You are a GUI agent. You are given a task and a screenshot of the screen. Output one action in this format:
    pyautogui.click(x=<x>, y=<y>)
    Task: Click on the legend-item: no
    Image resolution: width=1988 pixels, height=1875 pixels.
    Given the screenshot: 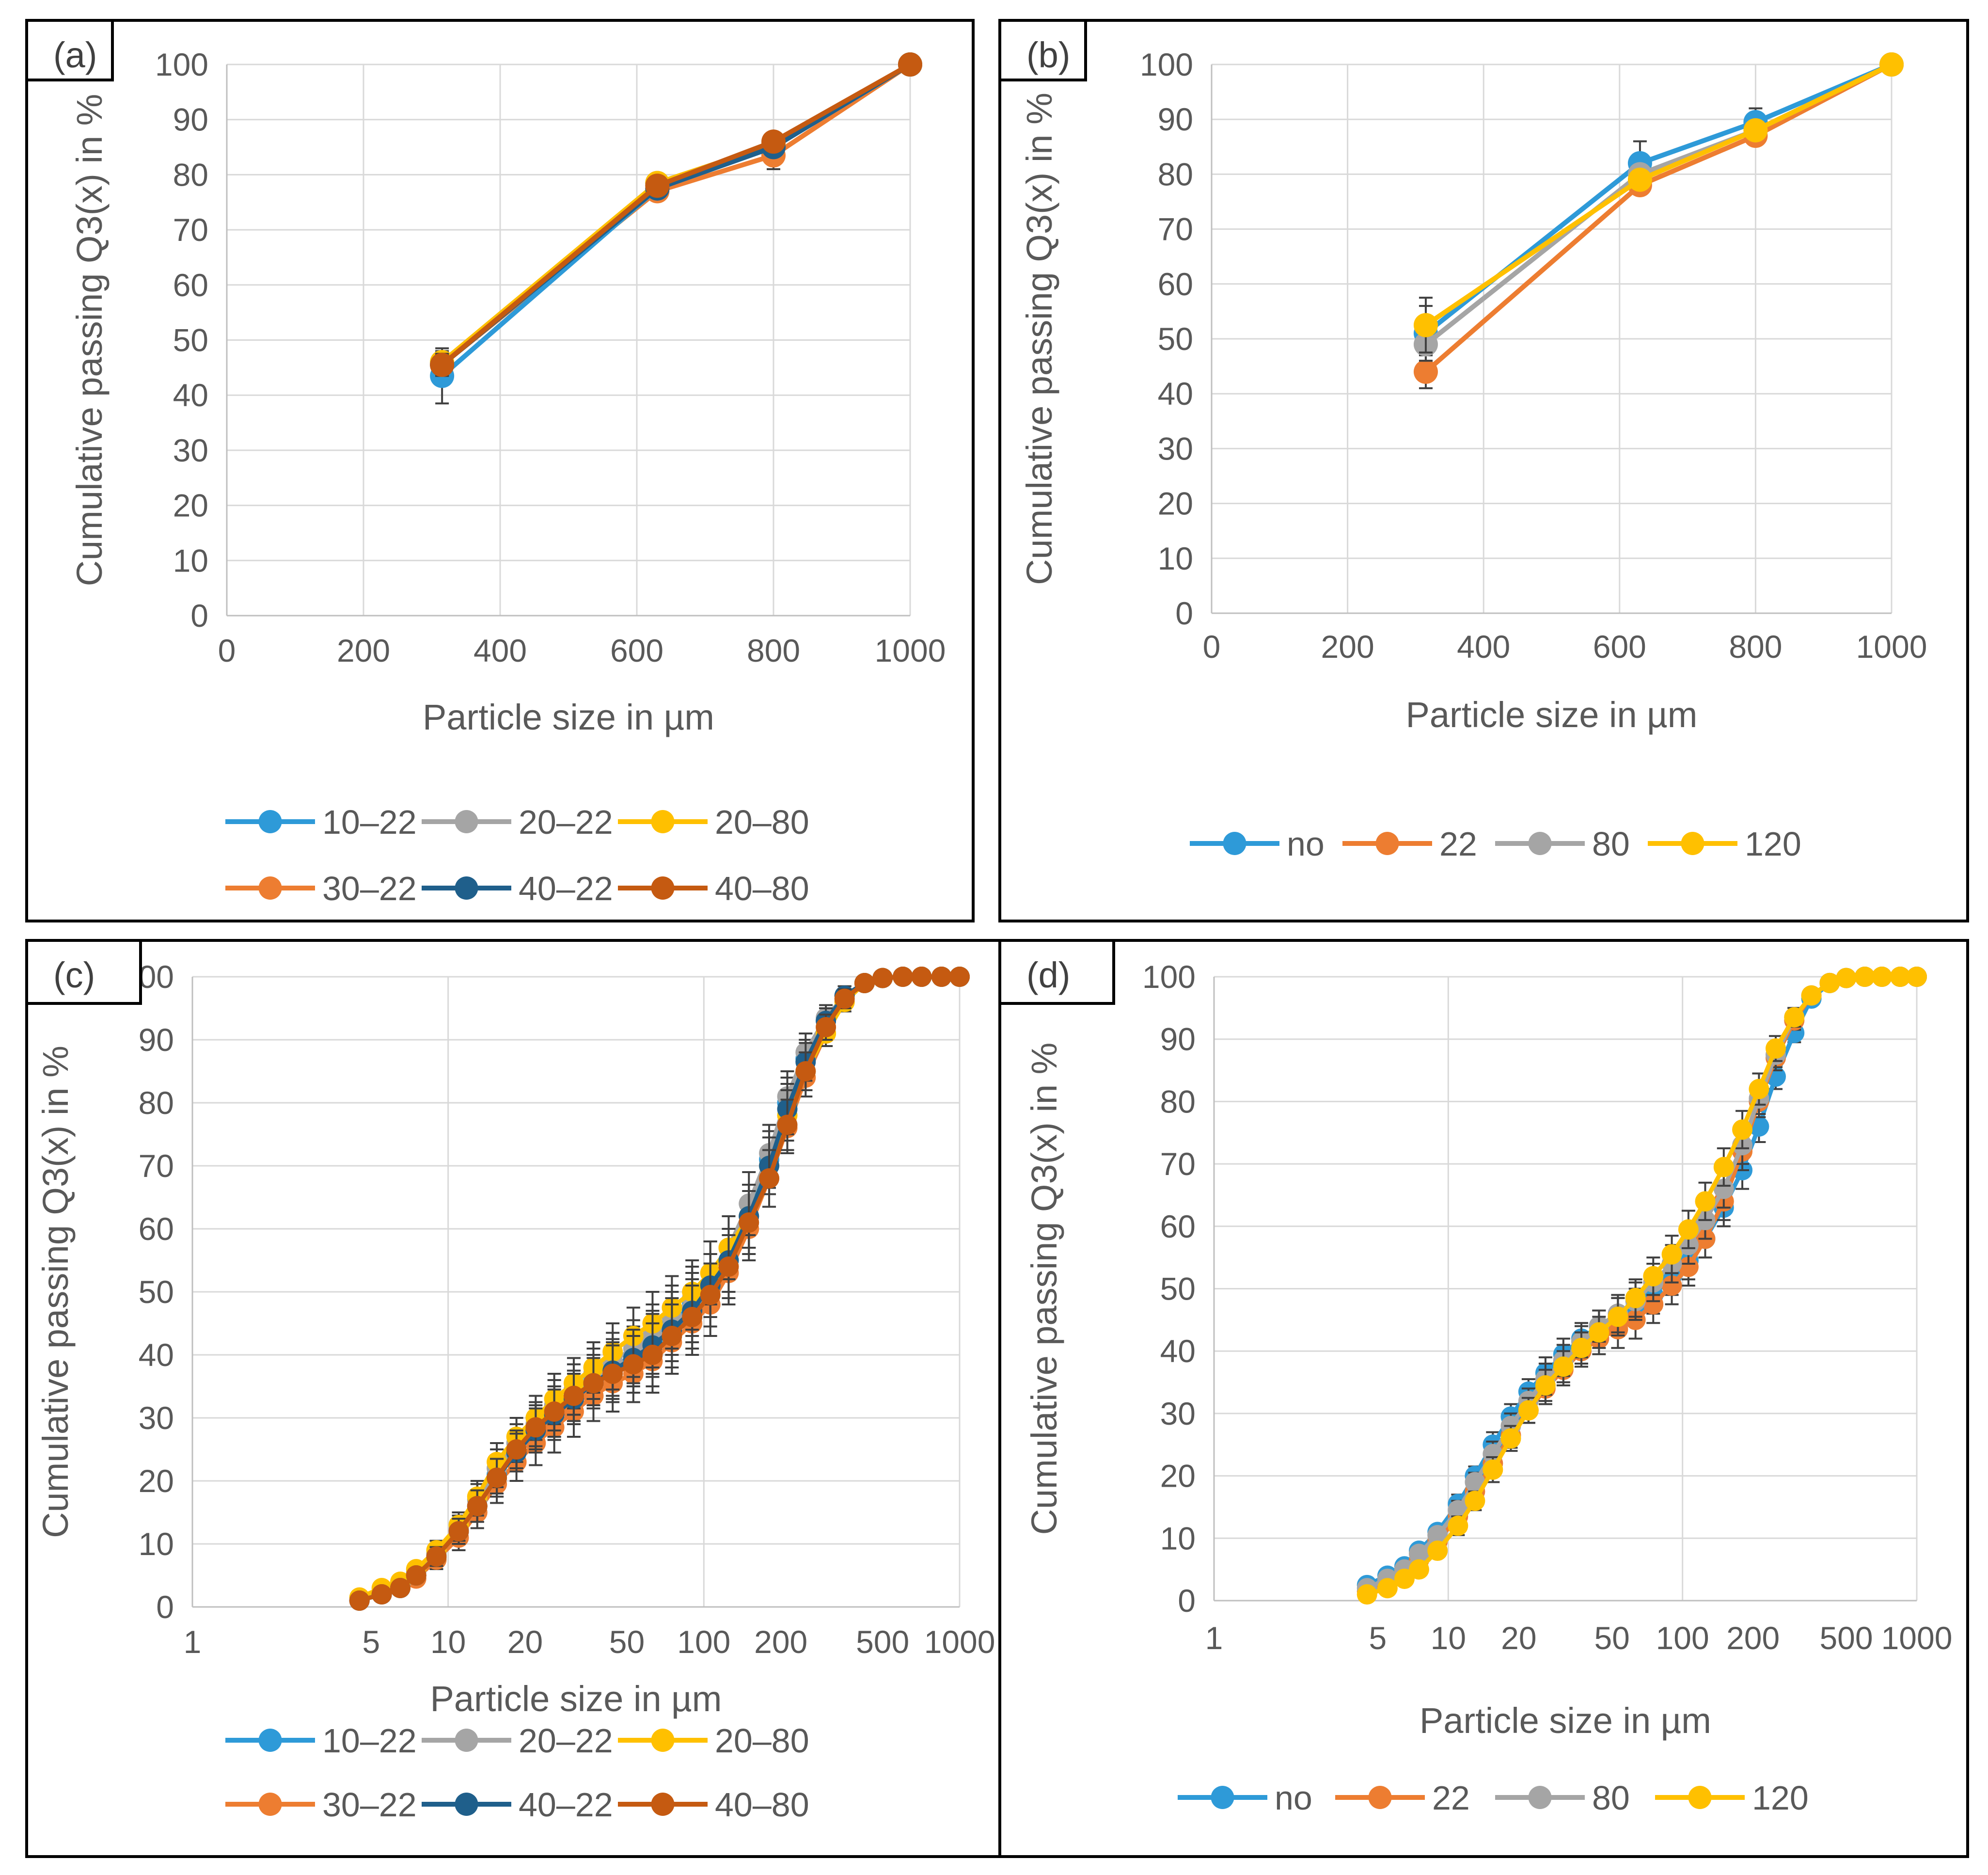 What is the action you would take?
    pyautogui.click(x=1245, y=1798)
    